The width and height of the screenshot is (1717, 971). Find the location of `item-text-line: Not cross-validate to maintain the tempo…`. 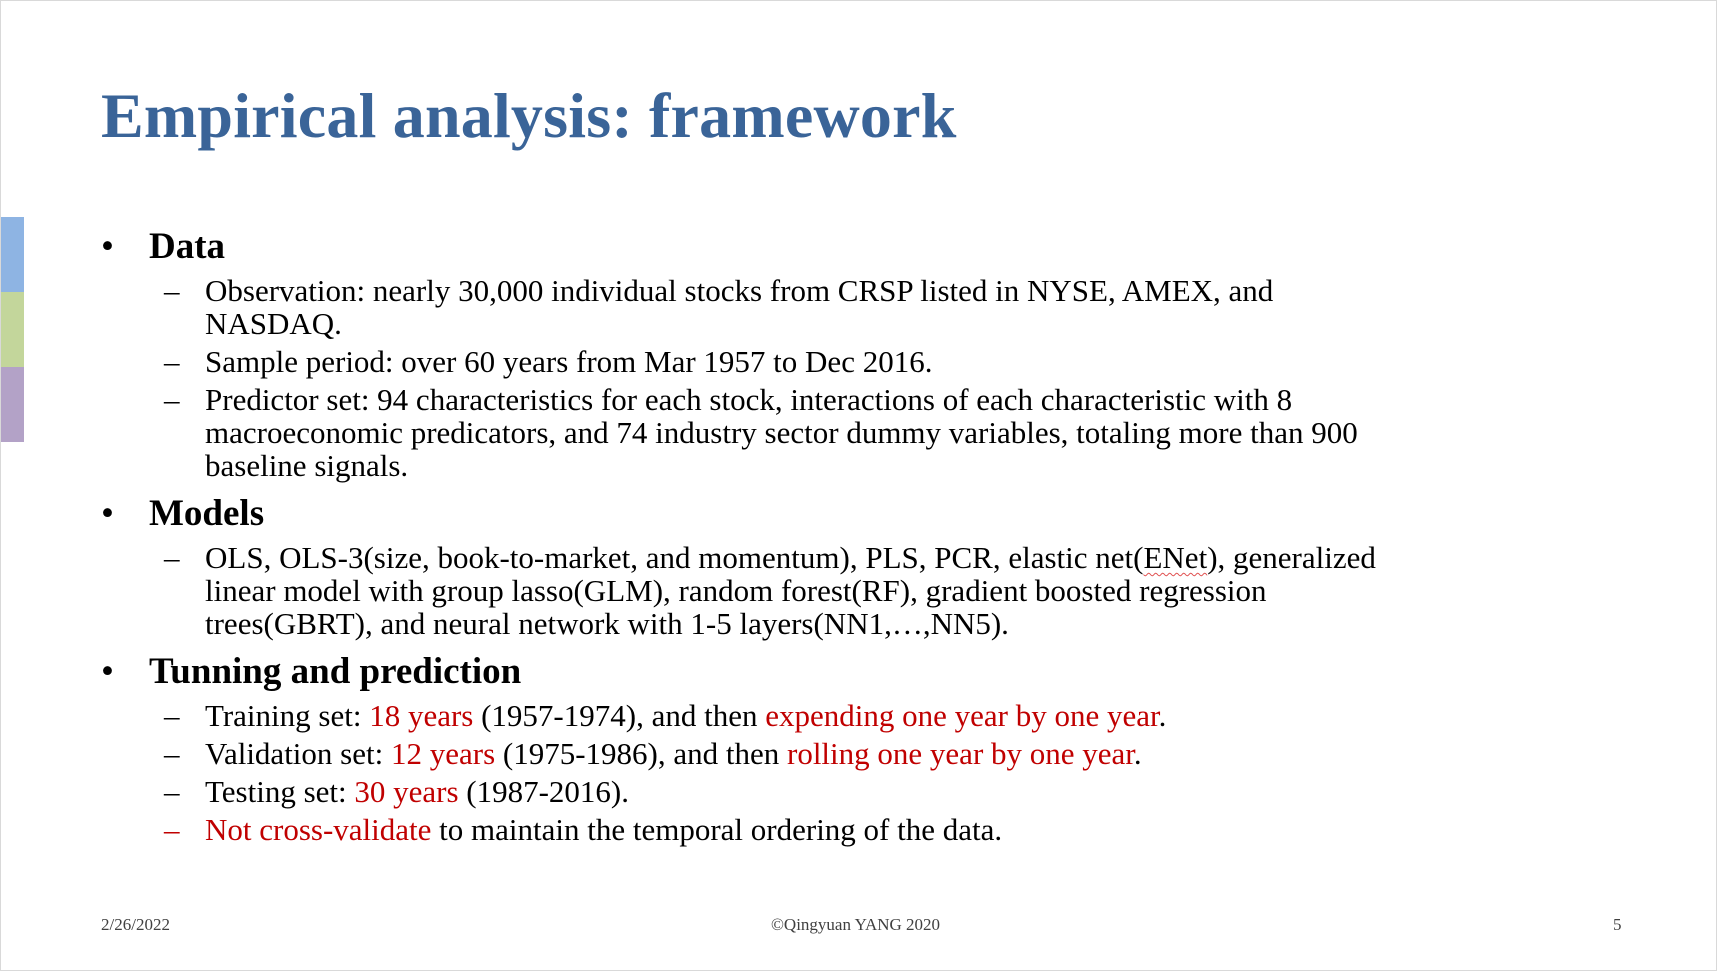

item-text-line: Not cross-validate to maintain the tempo… is located at coordinates (910, 829).